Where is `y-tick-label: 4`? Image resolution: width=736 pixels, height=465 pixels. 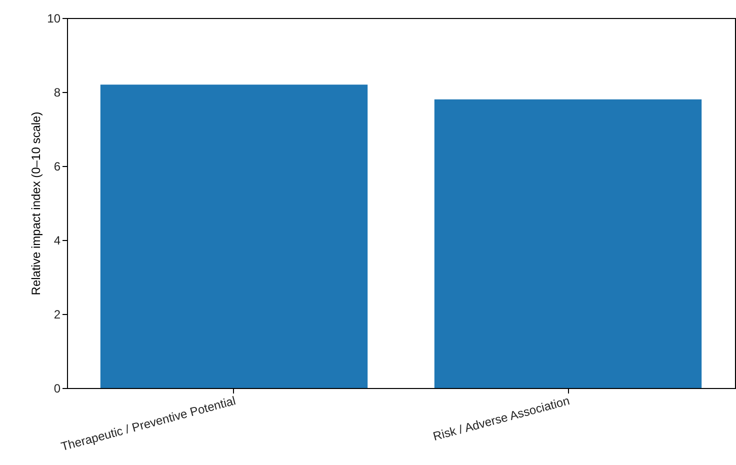 y-tick-label: 4 is located at coordinates (57, 241).